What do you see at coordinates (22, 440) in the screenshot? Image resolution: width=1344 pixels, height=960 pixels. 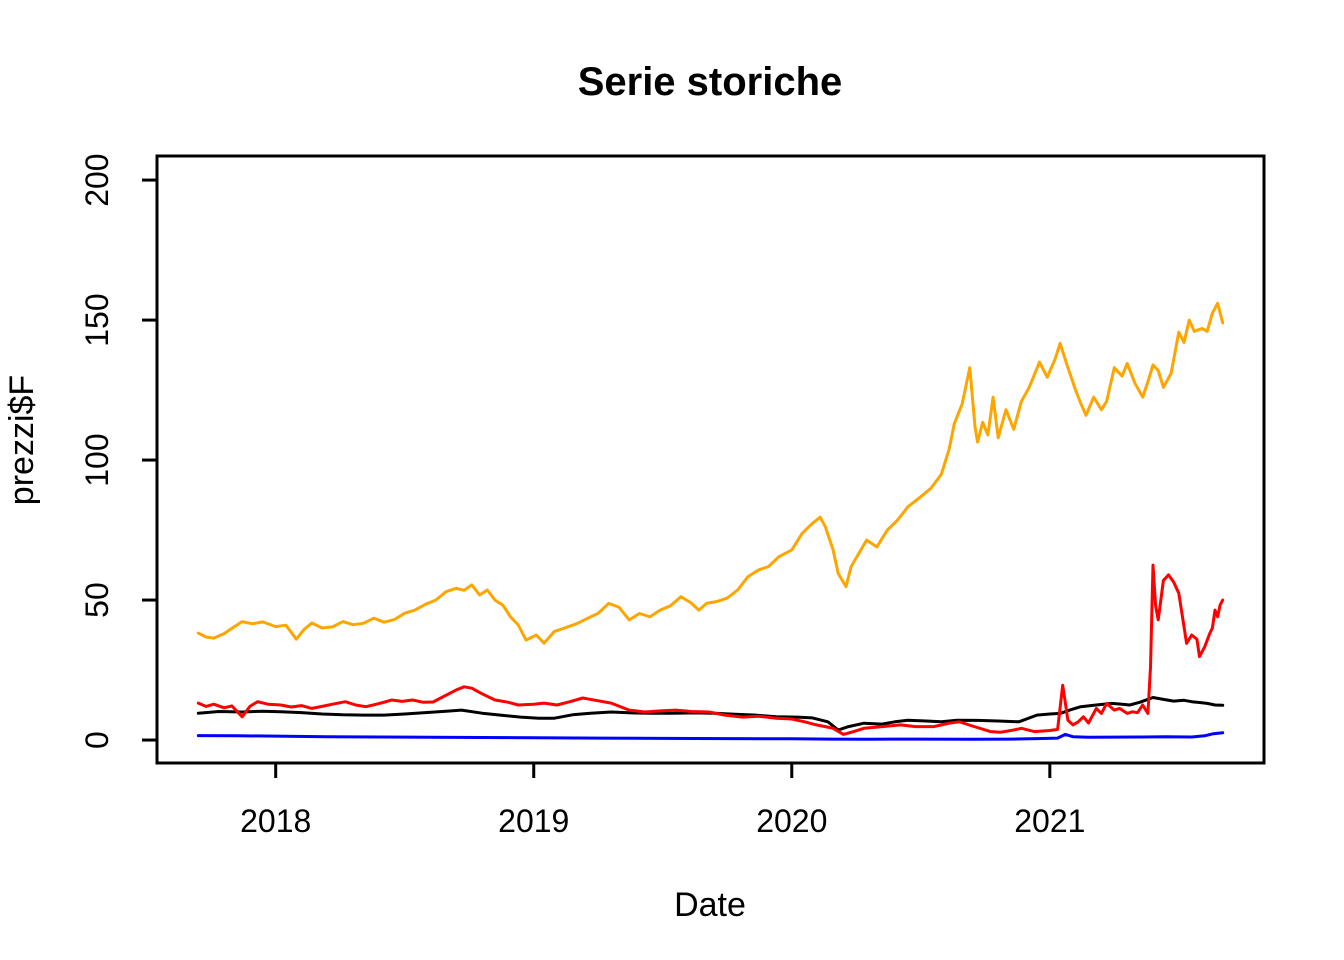 I see `y-axis-label: prezzi$F` at bounding box center [22, 440].